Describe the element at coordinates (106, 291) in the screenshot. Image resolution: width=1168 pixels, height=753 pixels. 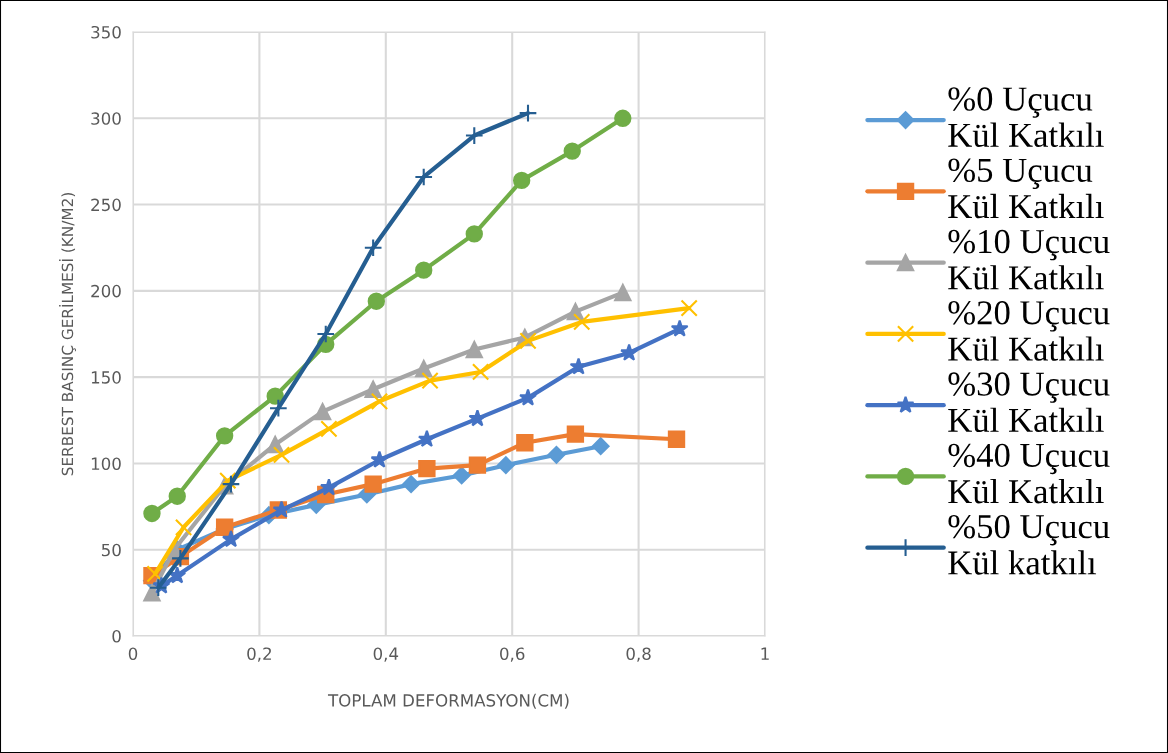
I see `y-tick-label: 200` at that location.